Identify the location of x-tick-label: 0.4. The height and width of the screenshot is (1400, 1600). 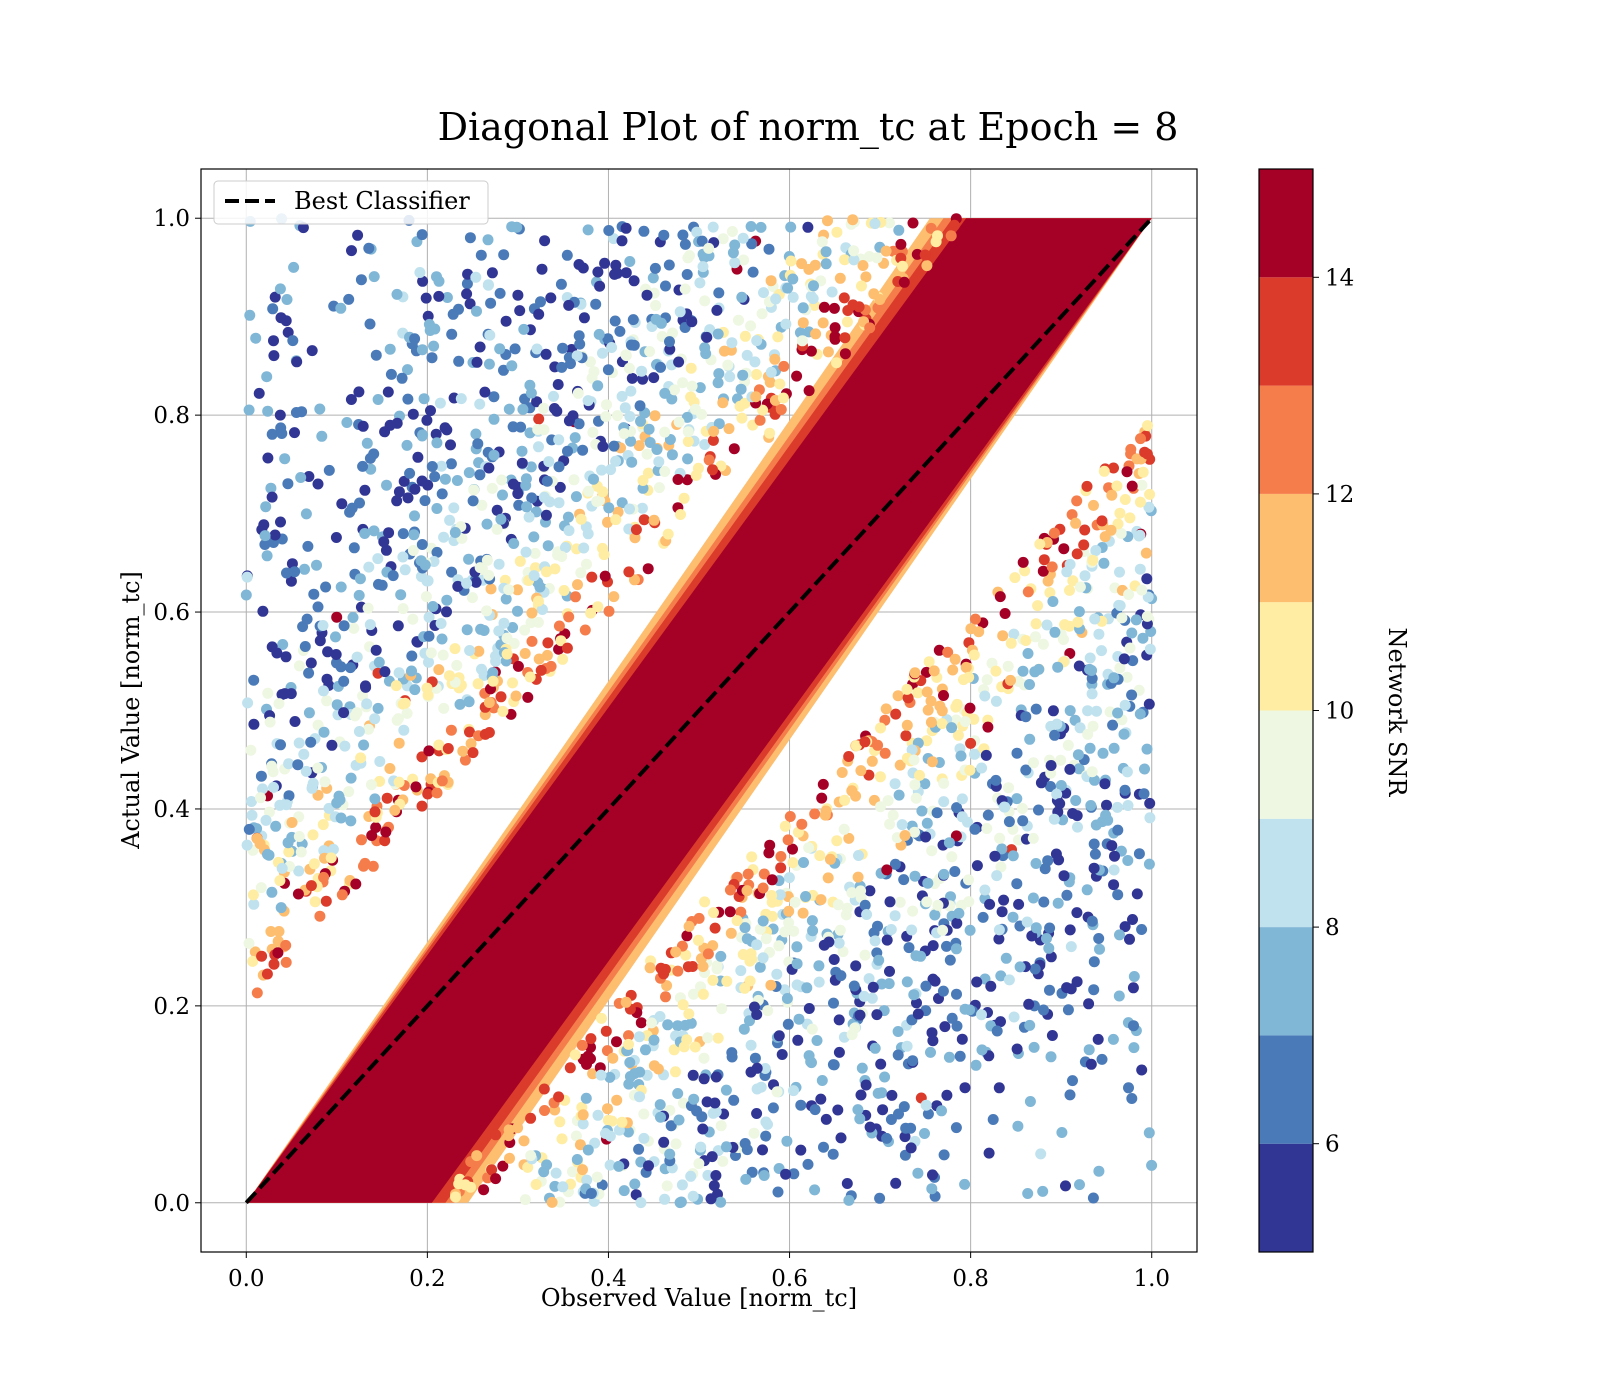
(608, 1279).